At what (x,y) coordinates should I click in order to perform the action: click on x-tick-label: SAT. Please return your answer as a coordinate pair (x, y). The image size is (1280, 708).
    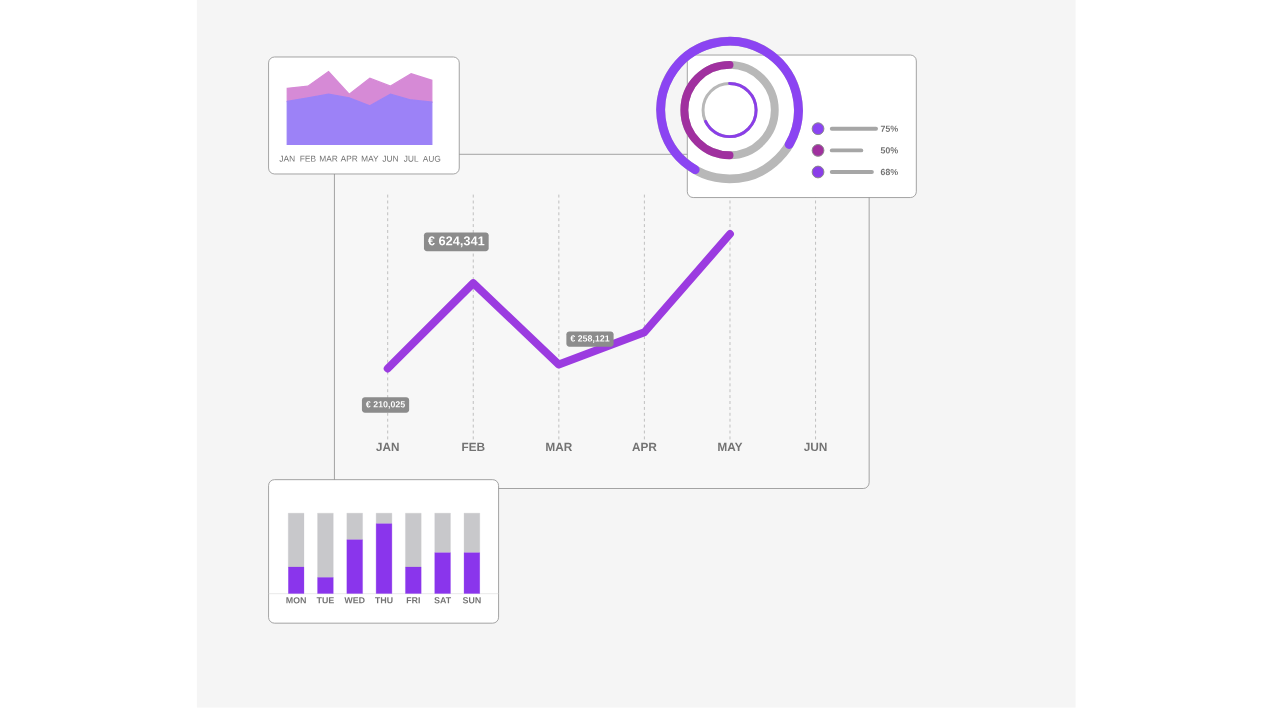
    Looking at the image, I should click on (443, 600).